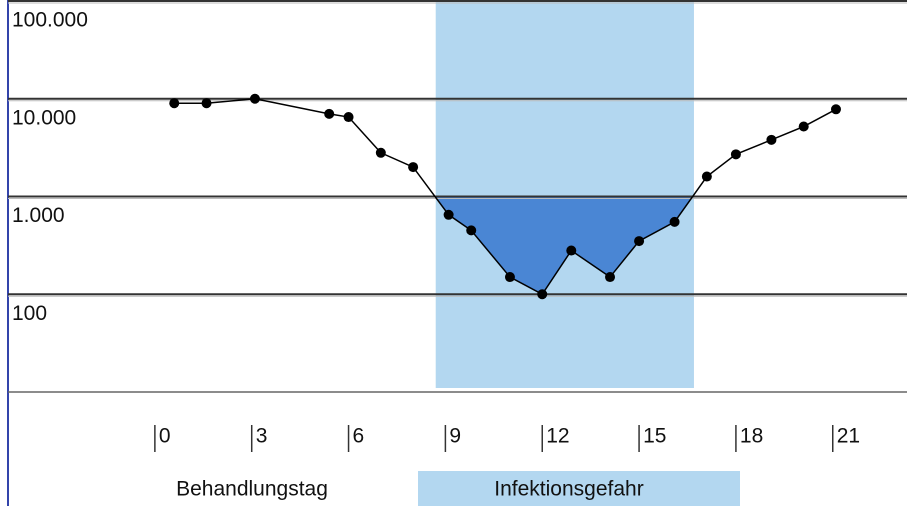 Image resolution: width=907 pixels, height=506 pixels. I want to click on x-tick-label: 6, so click(359, 436).